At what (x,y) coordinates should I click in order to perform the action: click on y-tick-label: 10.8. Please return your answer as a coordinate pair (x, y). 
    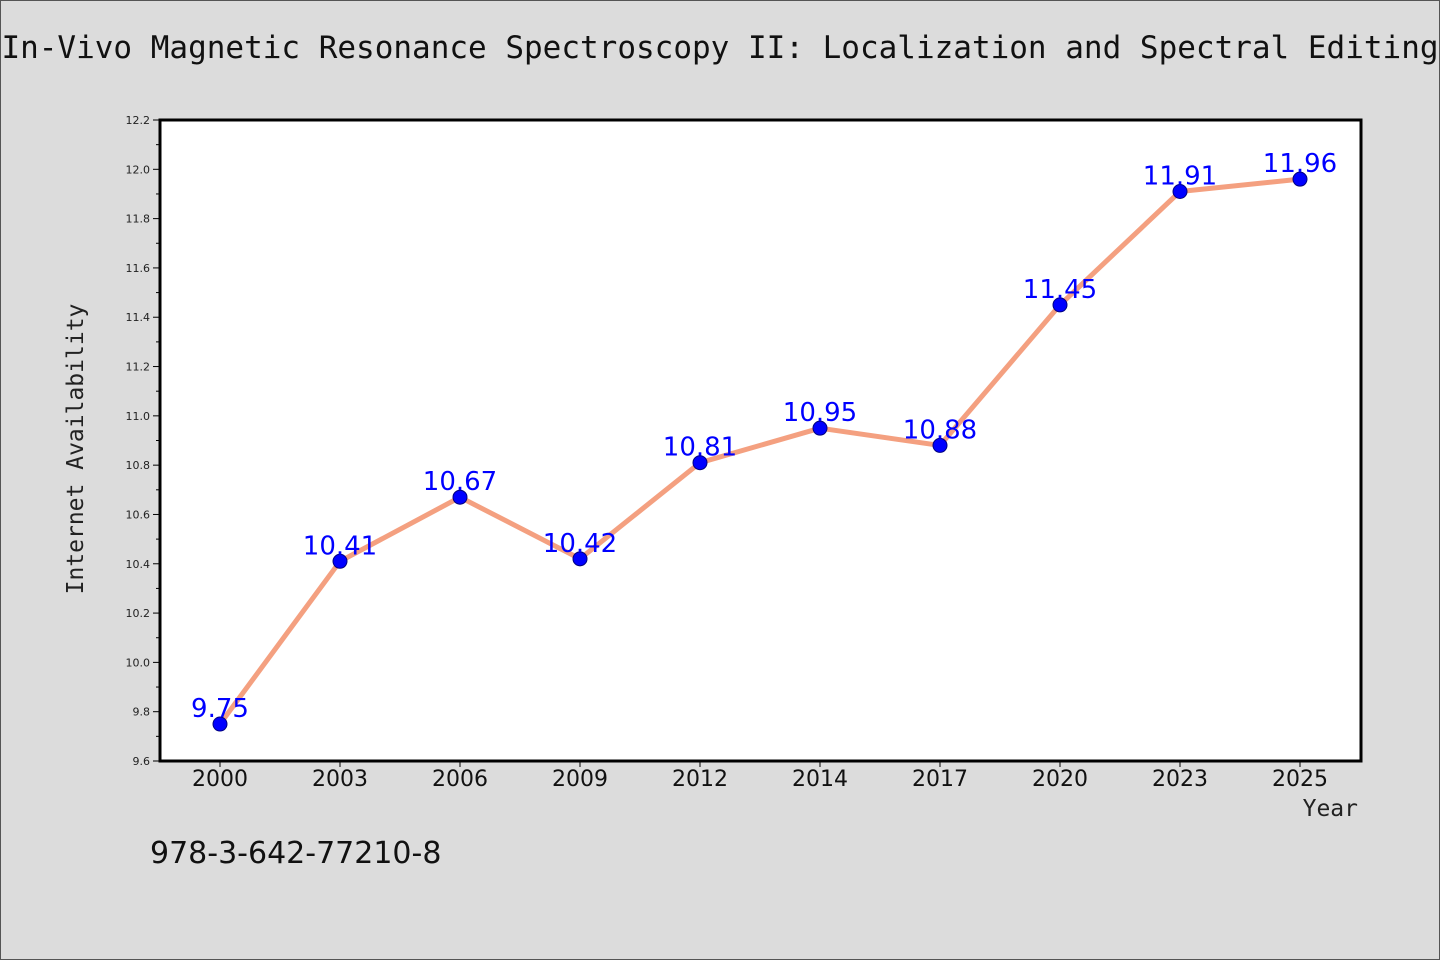
    Looking at the image, I should click on (138, 465).